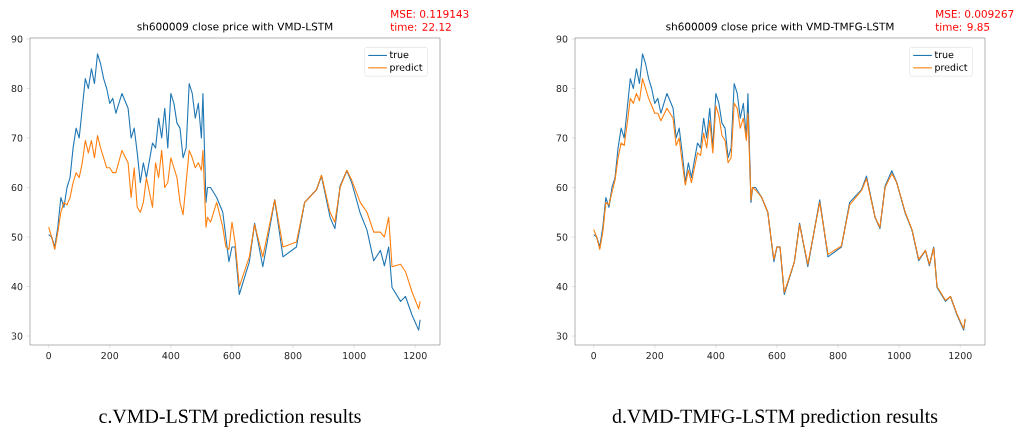 The width and height of the screenshot is (1035, 436). What do you see at coordinates (962, 26) in the screenshot?
I see `text: time: 9.85` at bounding box center [962, 26].